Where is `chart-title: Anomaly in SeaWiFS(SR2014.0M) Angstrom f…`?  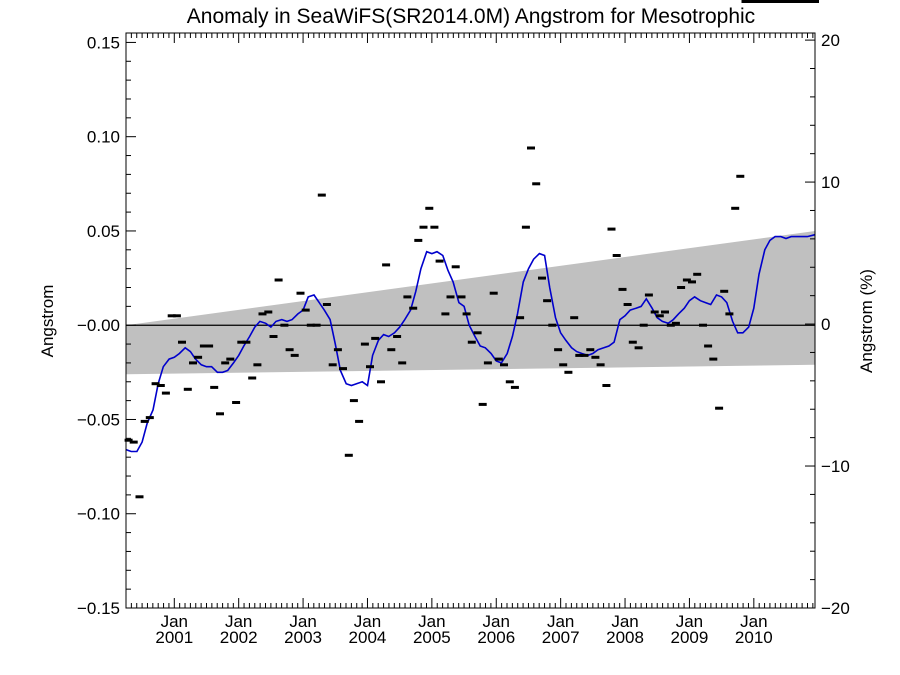
chart-title: Anomaly in SeaWiFS(SR2014.0M) Angstrom f… is located at coordinates (471, 16).